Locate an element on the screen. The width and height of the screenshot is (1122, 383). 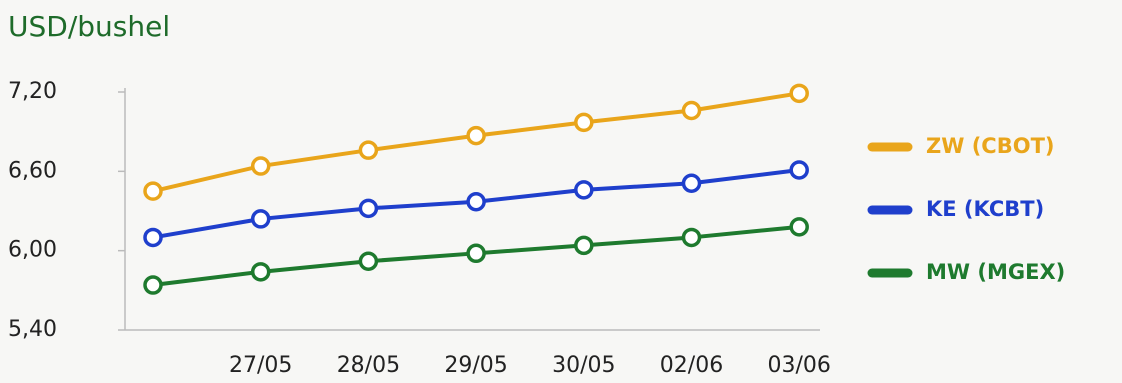
y-tick-label: 5,40 is located at coordinates (32, 329).